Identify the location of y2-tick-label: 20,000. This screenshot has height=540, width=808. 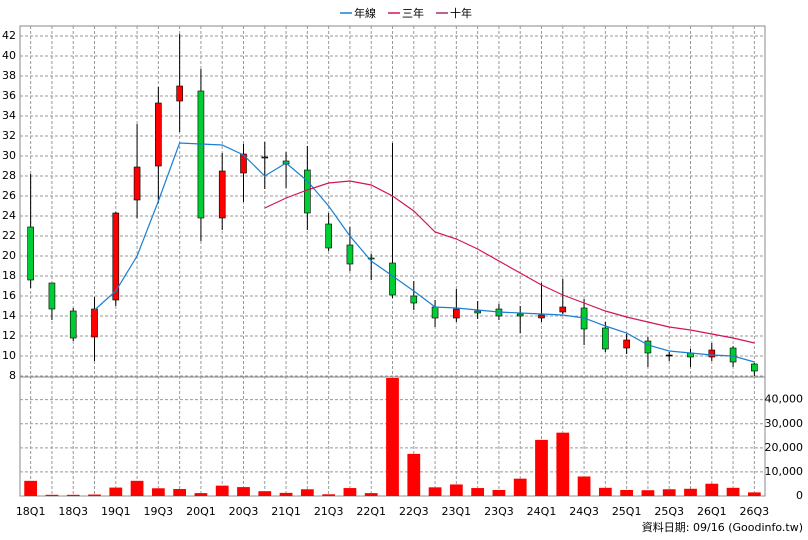
(784, 447).